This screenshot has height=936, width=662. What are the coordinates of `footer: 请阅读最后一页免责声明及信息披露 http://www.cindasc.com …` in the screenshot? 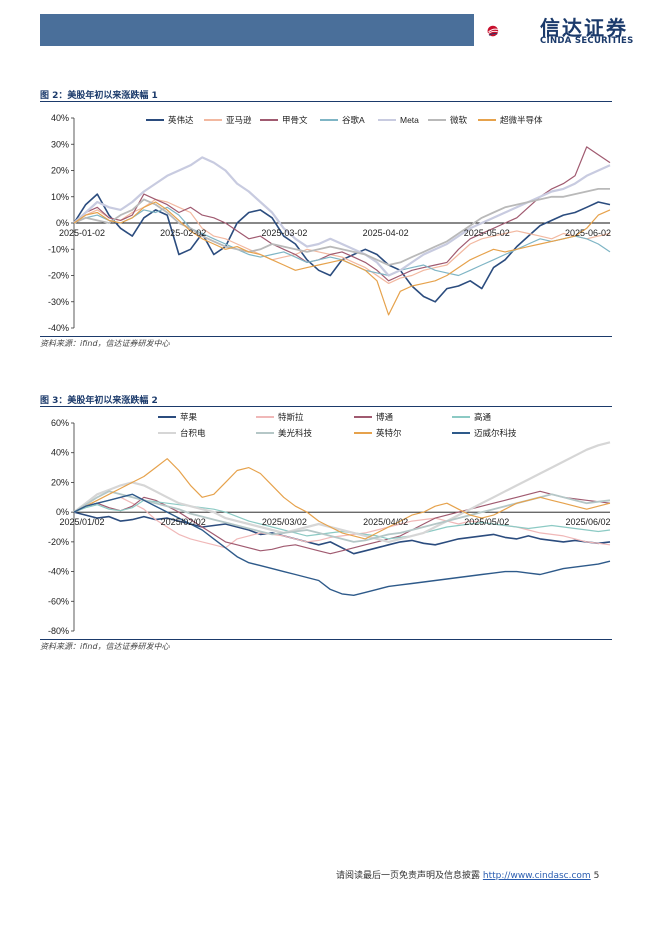 It's located at (467, 874).